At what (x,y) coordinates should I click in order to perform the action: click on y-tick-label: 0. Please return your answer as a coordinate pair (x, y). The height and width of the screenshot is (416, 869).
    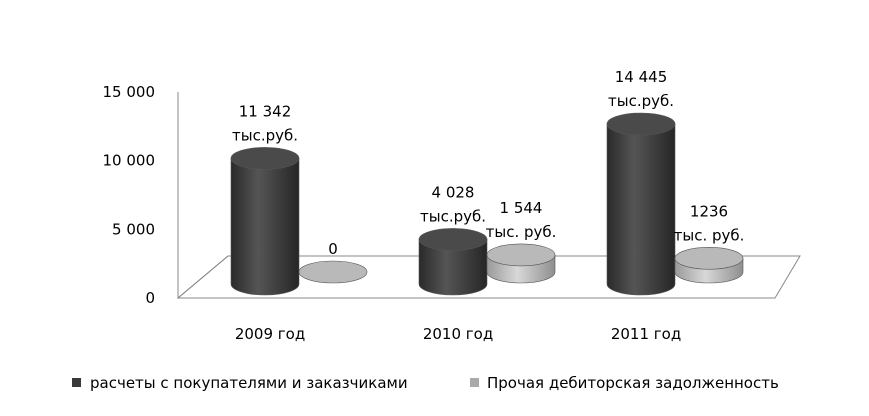
    Looking at the image, I should click on (150, 298).